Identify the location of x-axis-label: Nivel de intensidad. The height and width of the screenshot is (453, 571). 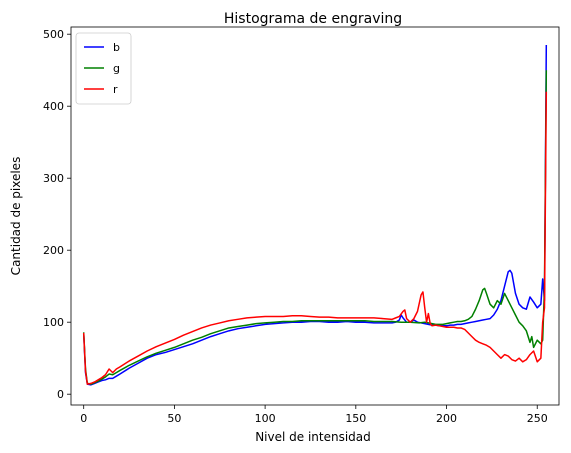
(313, 437).